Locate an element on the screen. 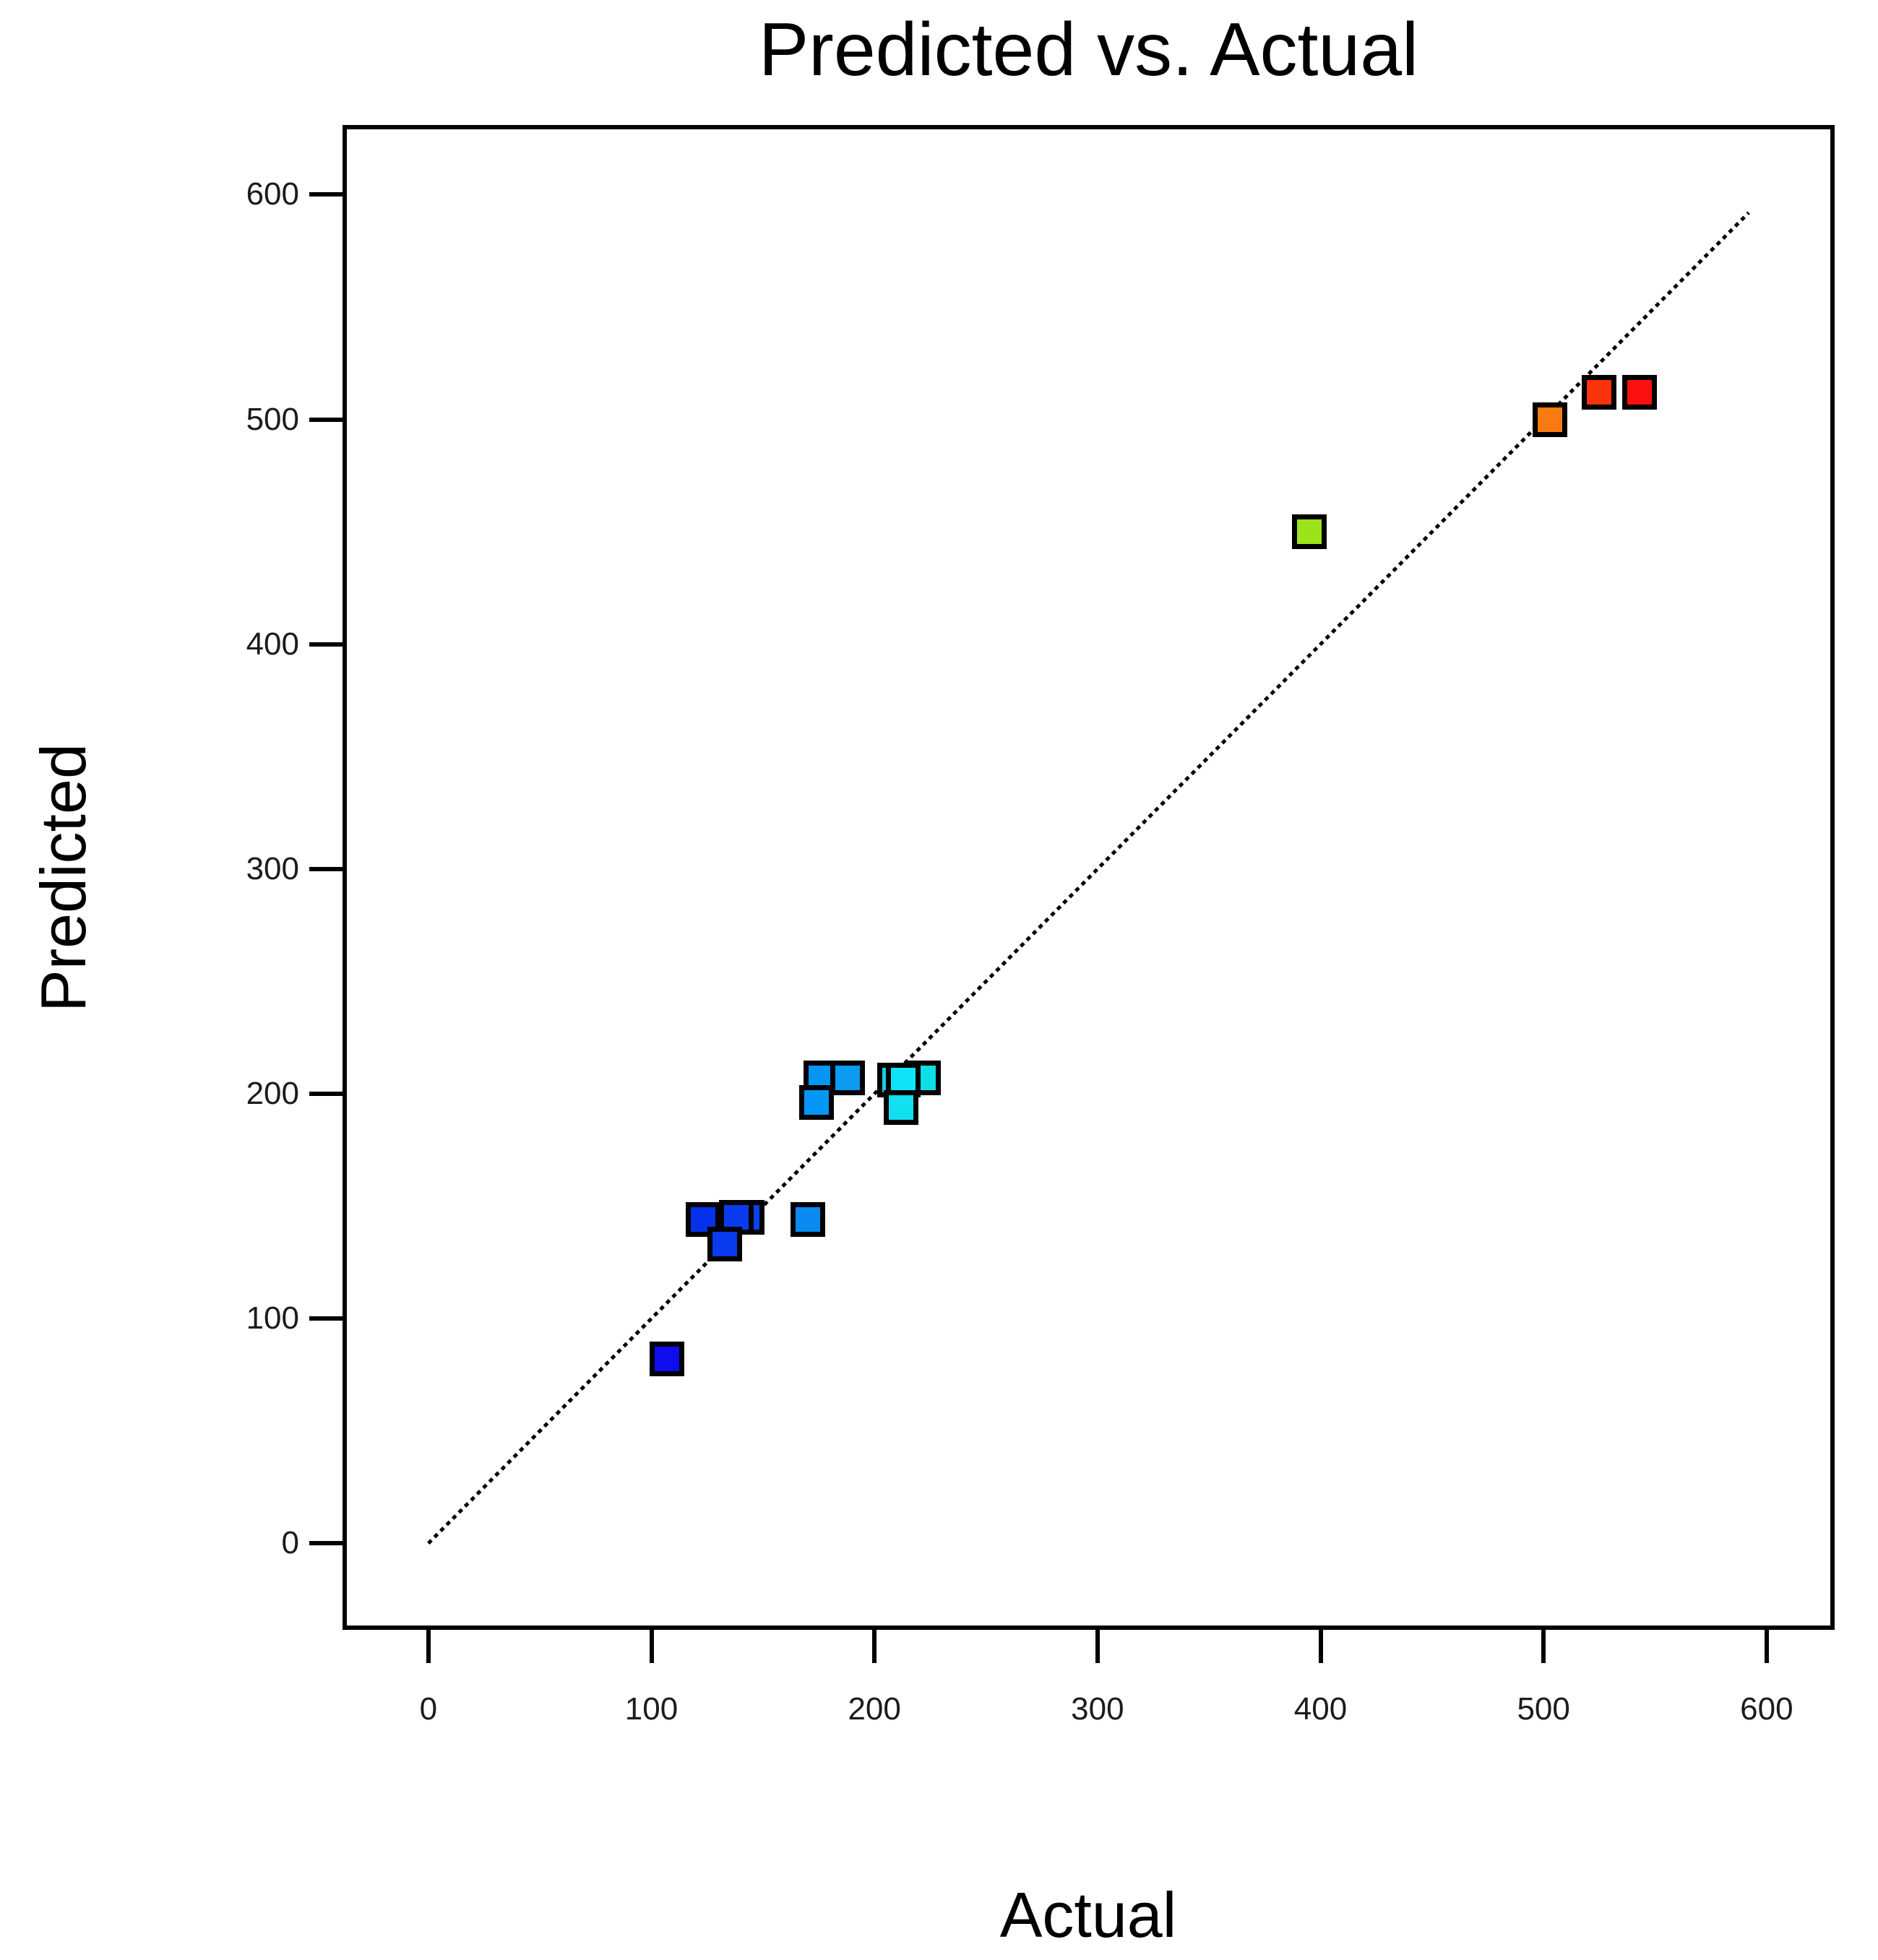 The height and width of the screenshot is (1960, 1878). x-axis-label: Actual is located at coordinates (1088, 1915).